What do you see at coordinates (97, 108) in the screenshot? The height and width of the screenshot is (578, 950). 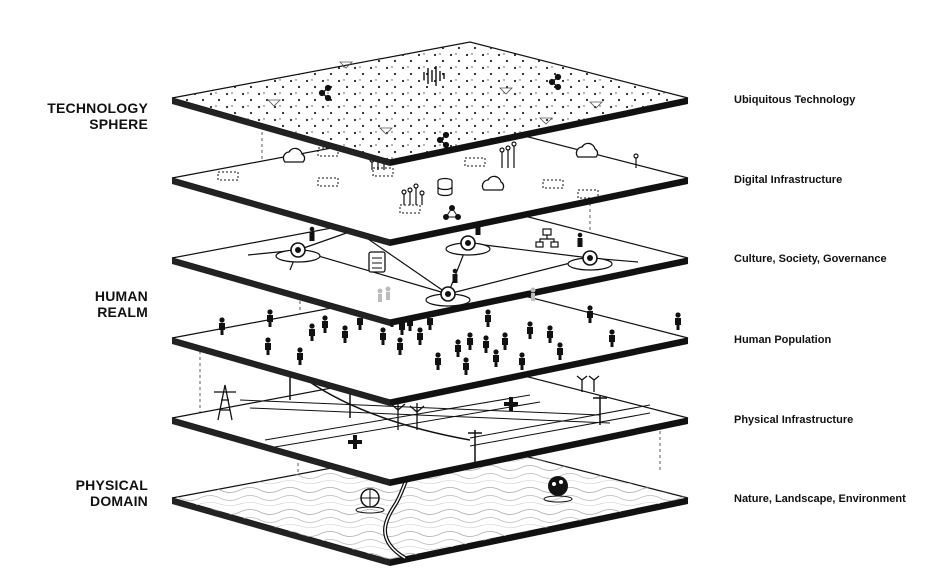 I see `group-label-line: TECHNOLOGY` at bounding box center [97, 108].